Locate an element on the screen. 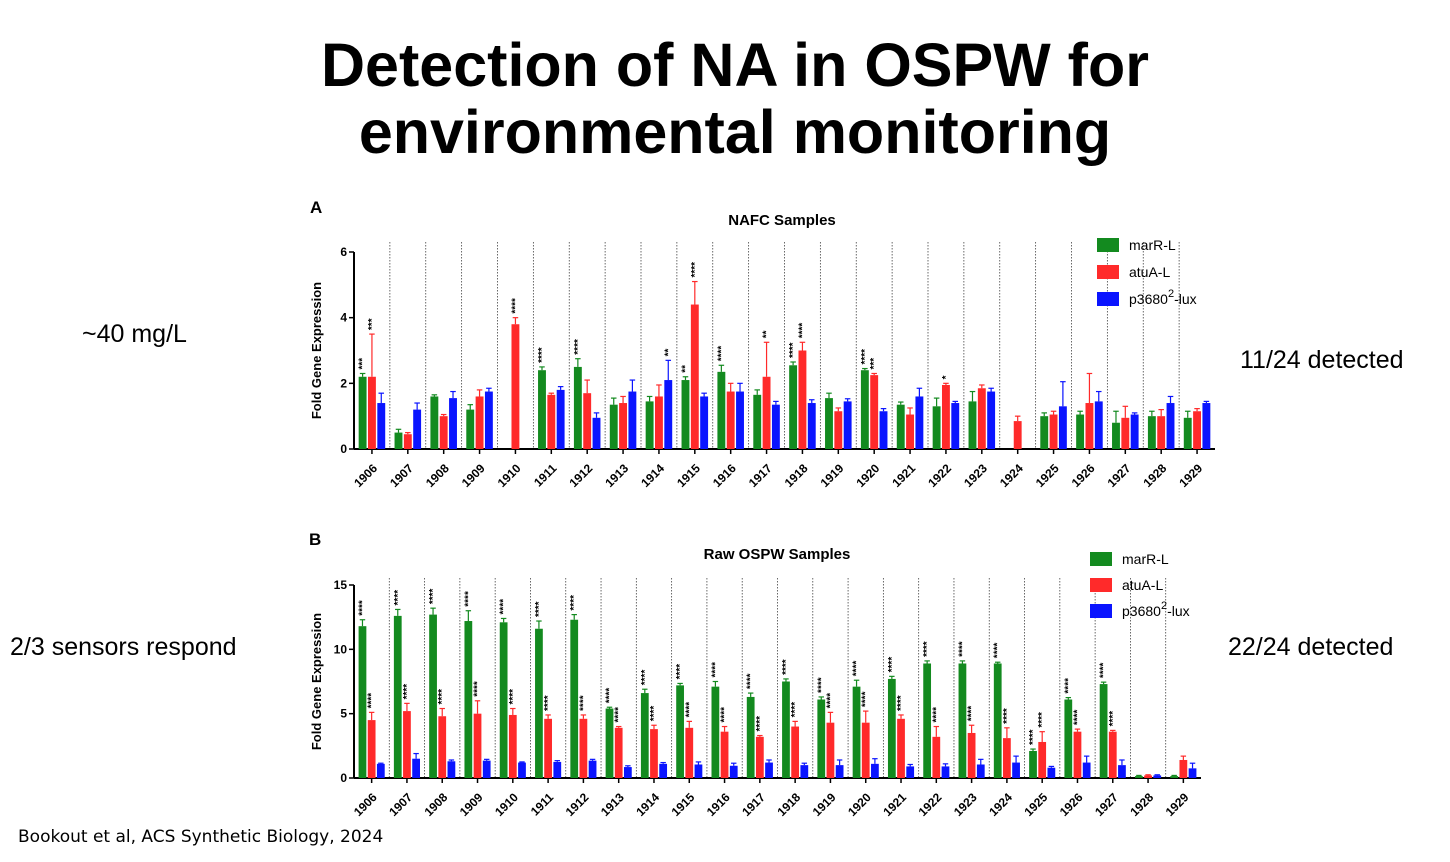 The height and width of the screenshot is (862, 1450). x-tick-label: 1906 is located at coordinates (365, 804).